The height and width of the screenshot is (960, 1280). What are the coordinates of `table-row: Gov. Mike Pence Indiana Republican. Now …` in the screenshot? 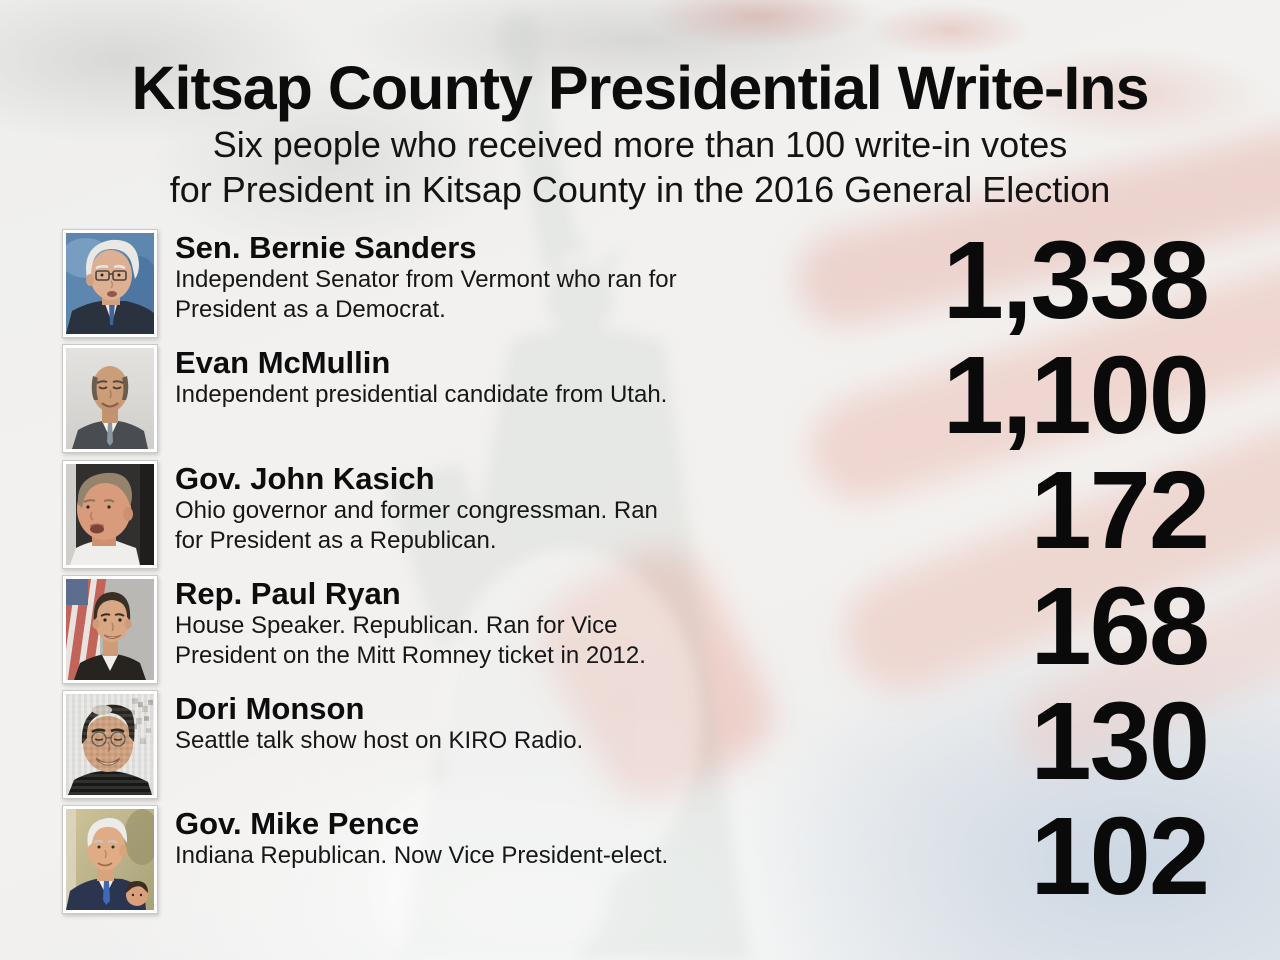 It's located at (636, 857).